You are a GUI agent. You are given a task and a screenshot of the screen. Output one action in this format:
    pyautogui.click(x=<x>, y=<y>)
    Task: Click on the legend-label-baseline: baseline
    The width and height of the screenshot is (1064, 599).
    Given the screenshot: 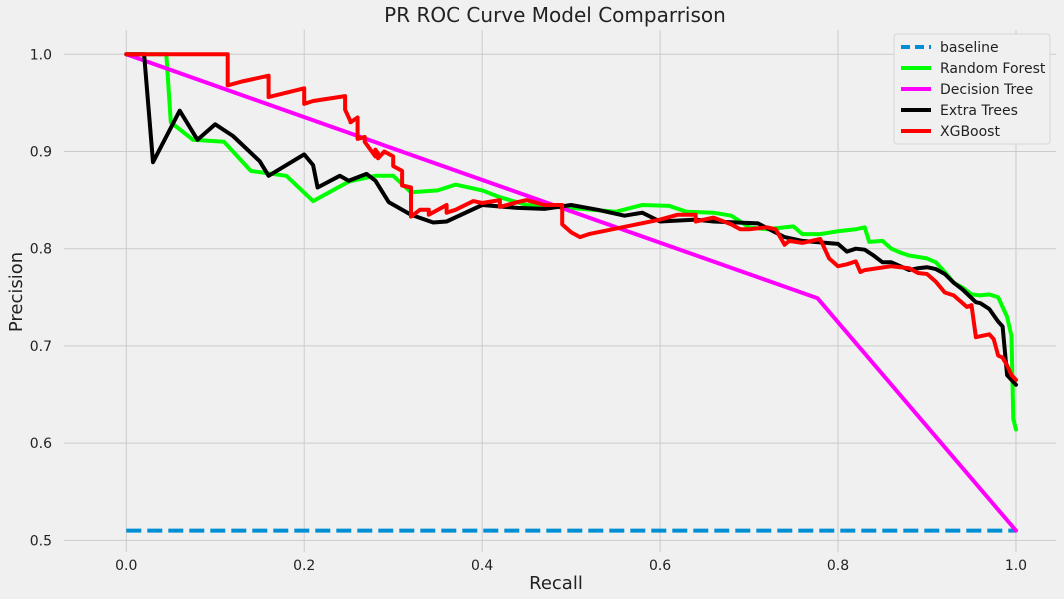 What is the action you would take?
    pyautogui.click(x=969, y=48)
    